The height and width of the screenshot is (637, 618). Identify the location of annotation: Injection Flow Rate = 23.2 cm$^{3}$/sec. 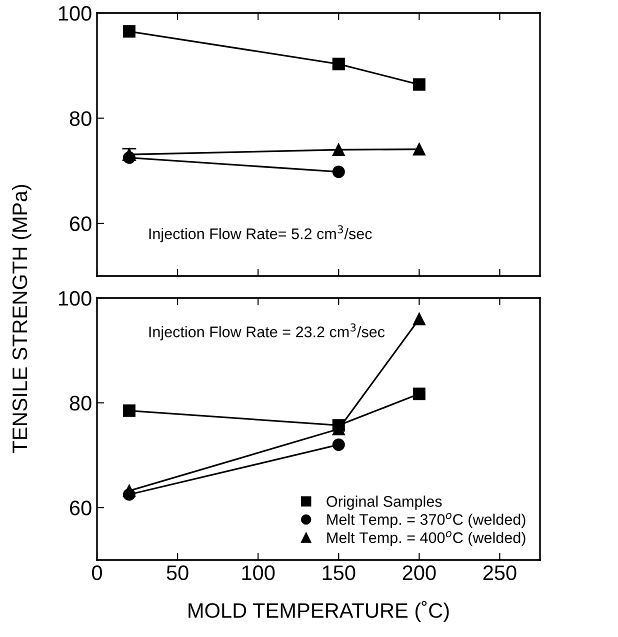
(267, 331).